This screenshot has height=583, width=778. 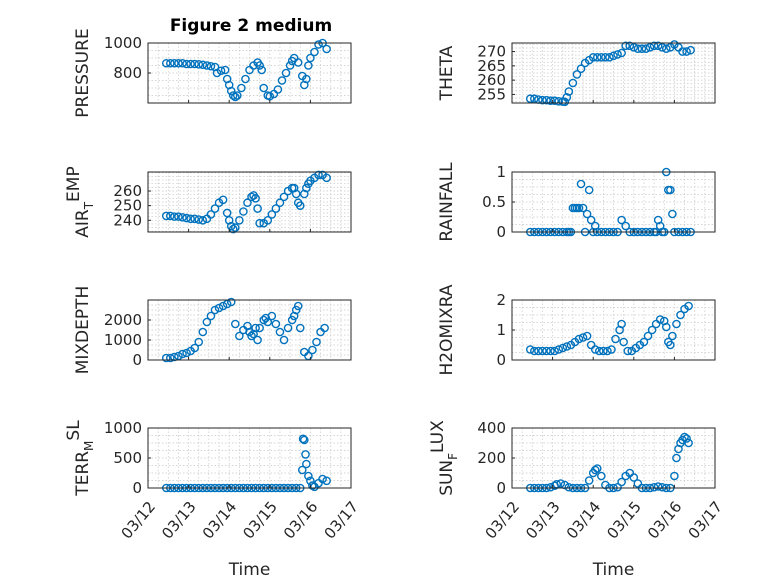 What do you see at coordinates (501, 172) in the screenshot?
I see `panel-4-ytick-label: 1` at bounding box center [501, 172].